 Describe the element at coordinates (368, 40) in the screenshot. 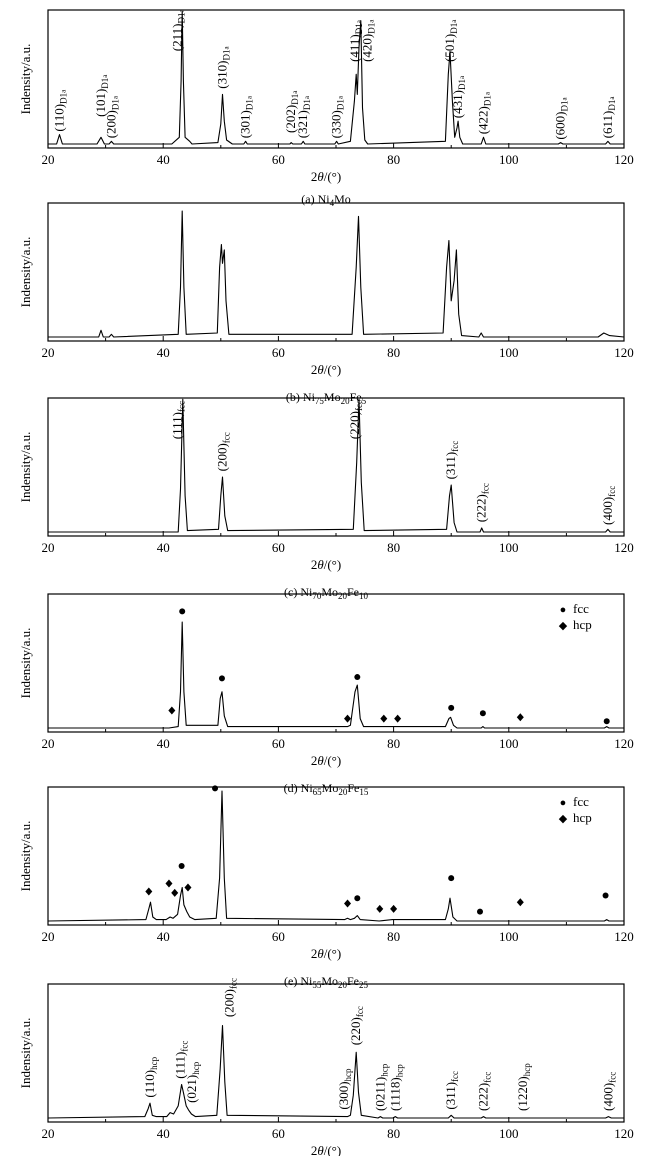

I see `peak-label: (420)D1a` at that location.